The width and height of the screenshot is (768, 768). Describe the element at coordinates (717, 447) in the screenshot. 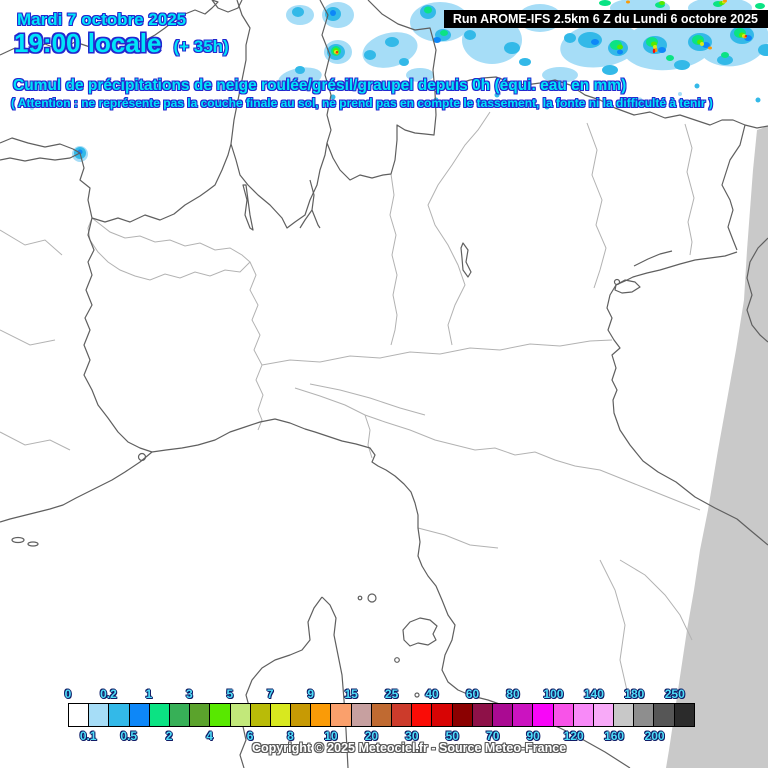

I see `model-domain-edge` at that location.